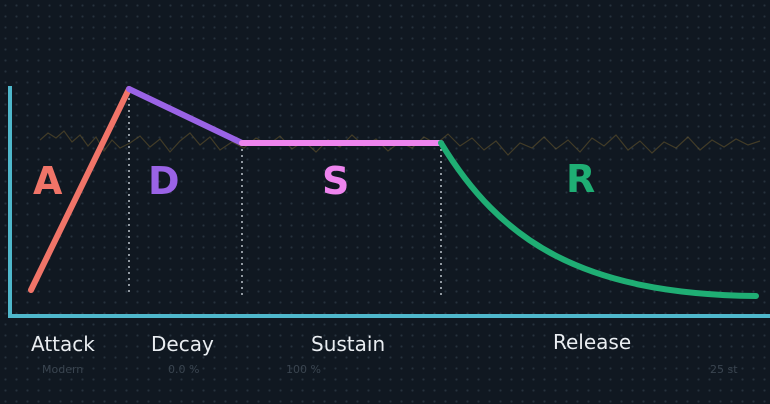 This screenshot has height=404, width=770. What do you see at coordinates (581, 179) in the screenshot?
I see `release-letter: R` at bounding box center [581, 179].